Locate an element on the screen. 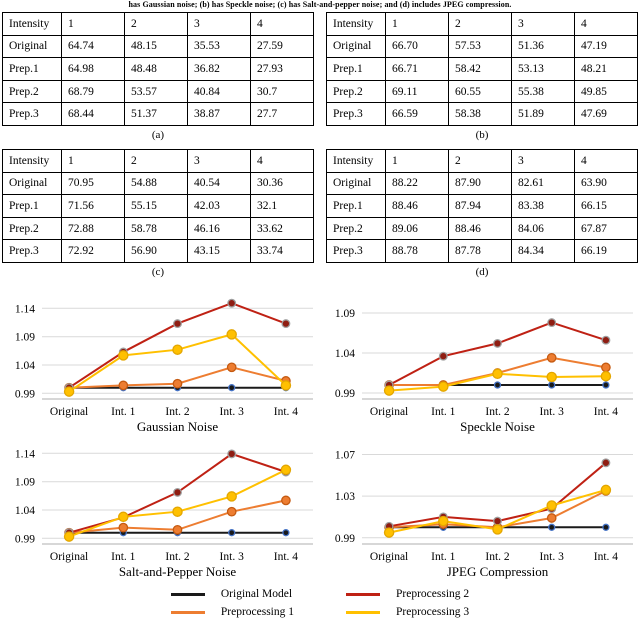 This screenshot has width=640, height=628. value-cell: 87.78 is located at coordinates (480, 251).